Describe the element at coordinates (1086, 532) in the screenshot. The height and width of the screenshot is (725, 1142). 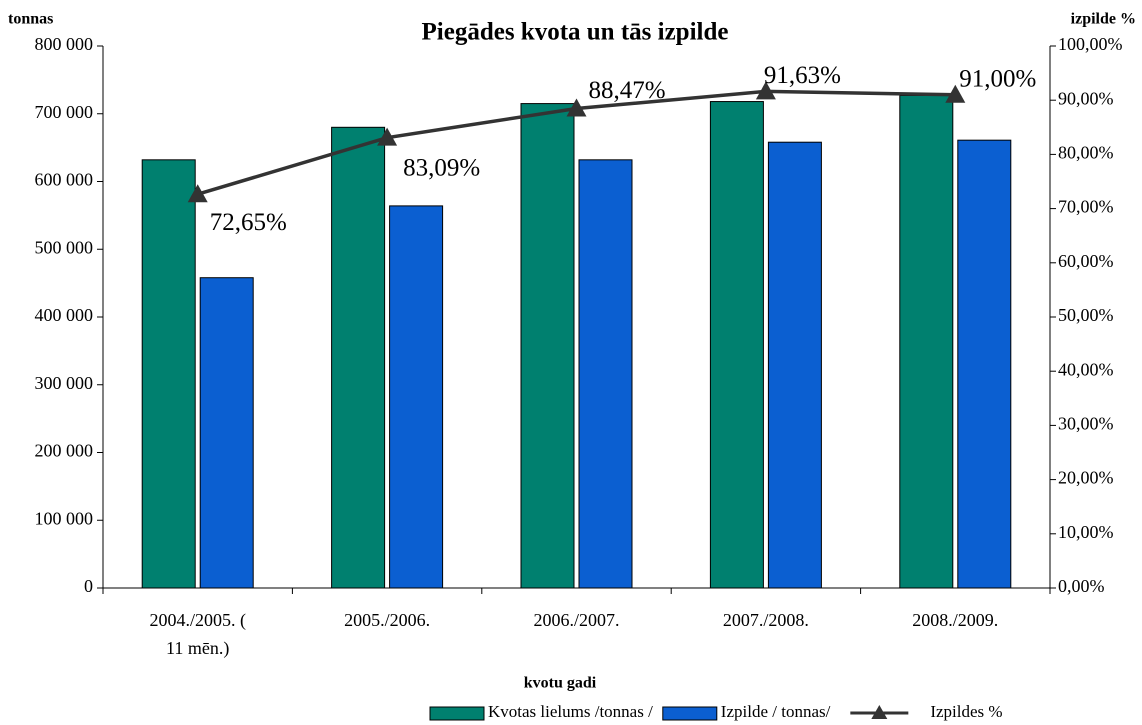
I see `y2-tick-label: 10,00%` at that location.